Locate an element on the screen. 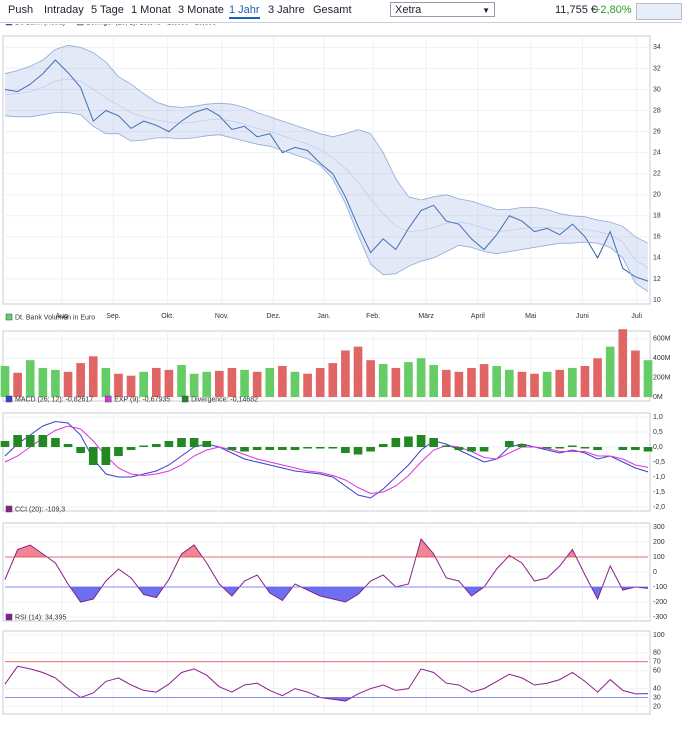  mini-chart is located at coordinates (659, 11).